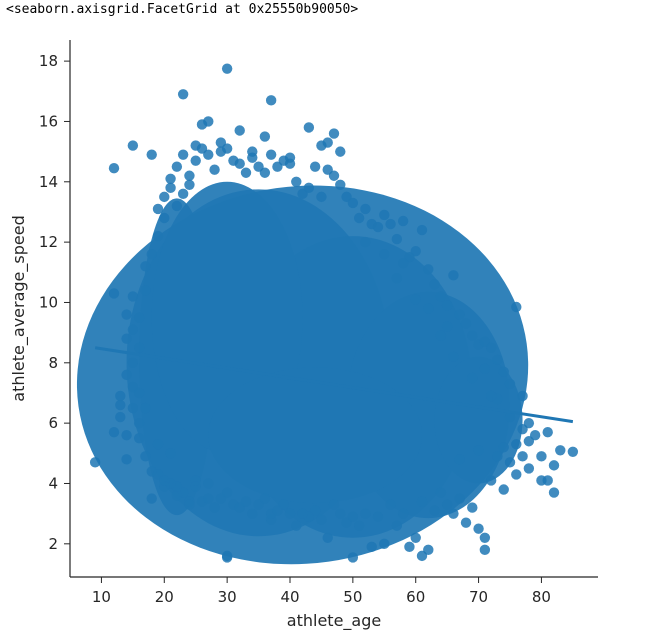 The height and width of the screenshot is (637, 652). Describe the element at coordinates (54, 302) in the screenshot. I see `y-axis-ticks: 2 4 6 8 10 12 14 16 18` at that location.